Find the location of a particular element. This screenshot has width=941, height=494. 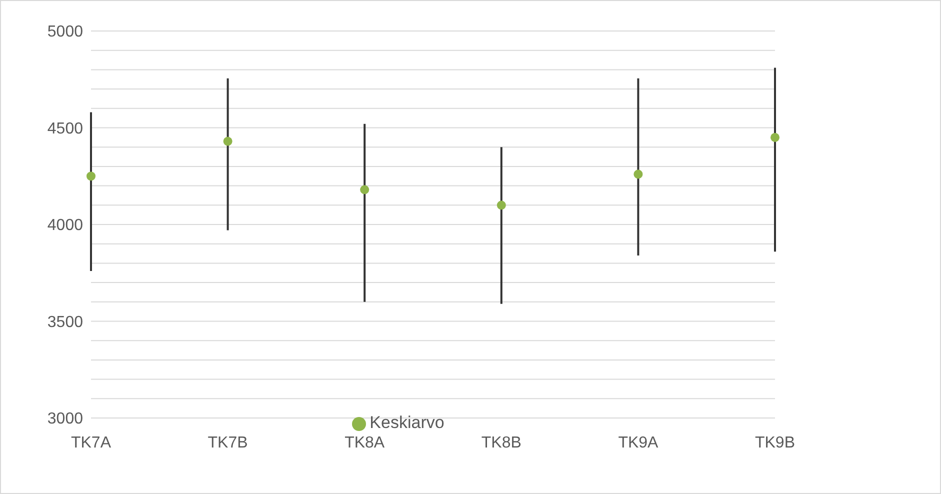

x-tick-label: TK7B is located at coordinates (228, 443).